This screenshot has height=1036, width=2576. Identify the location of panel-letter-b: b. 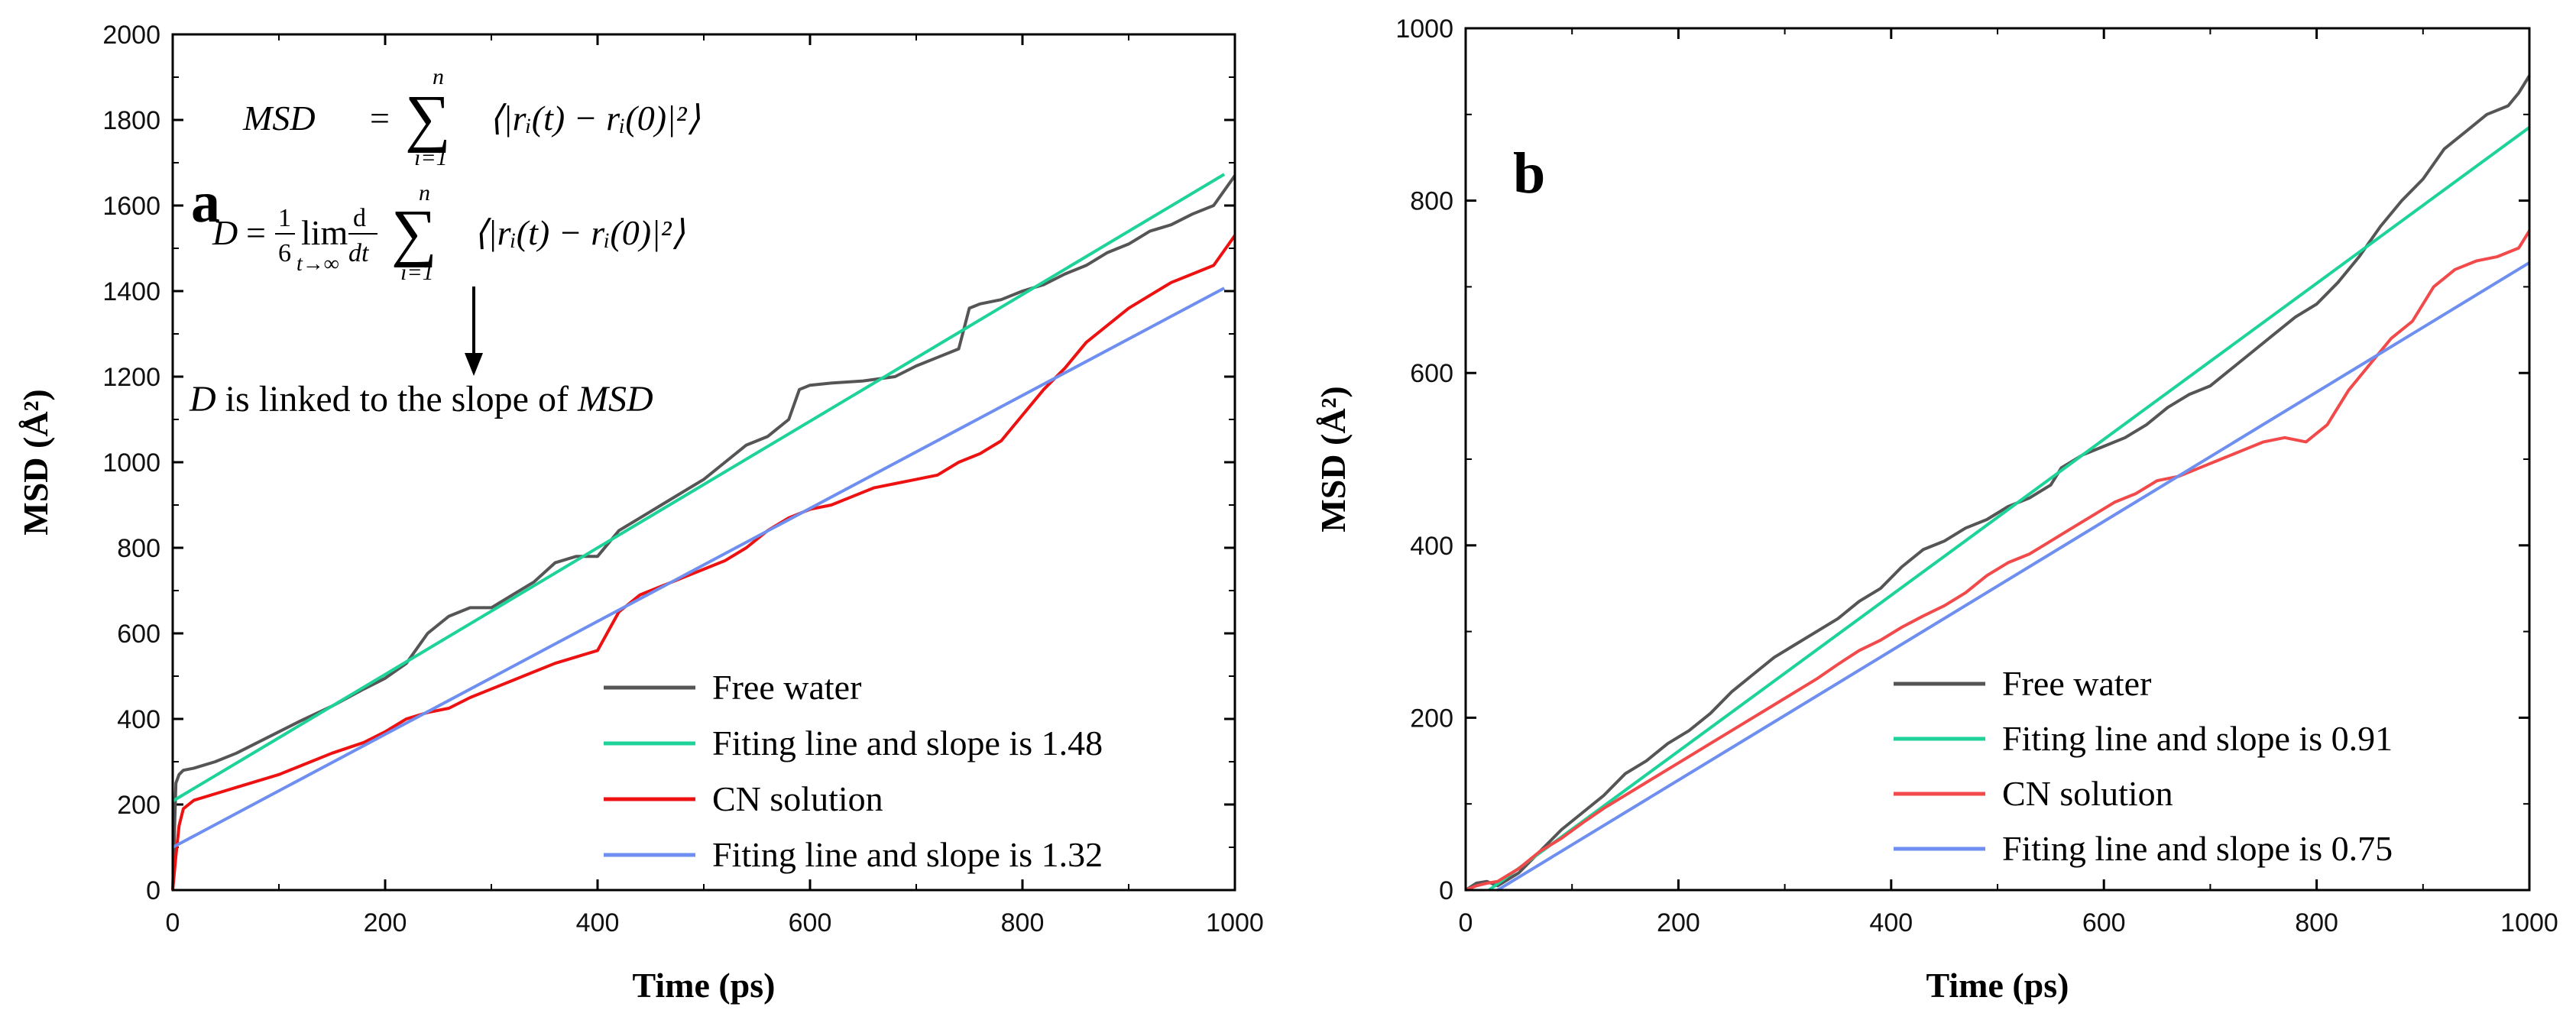
(1529, 173).